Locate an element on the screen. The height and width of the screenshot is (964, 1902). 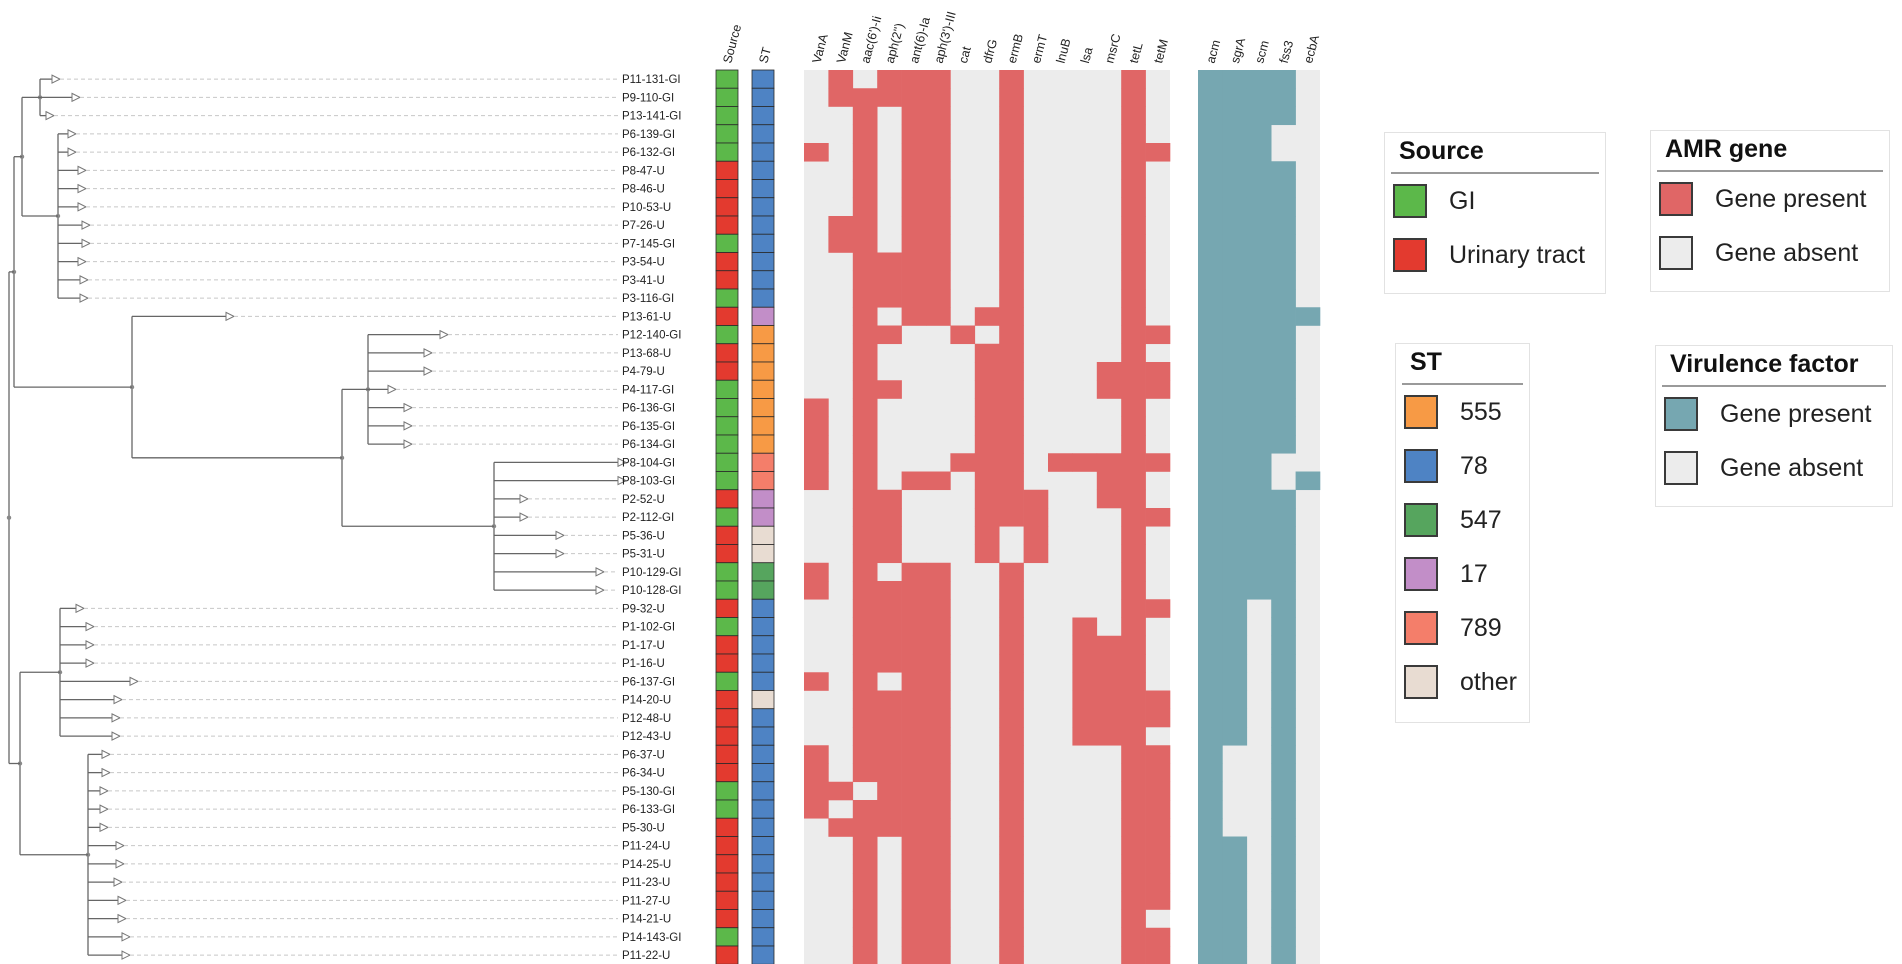
isolate-label: P6-132-GI is located at coordinates (648, 153).